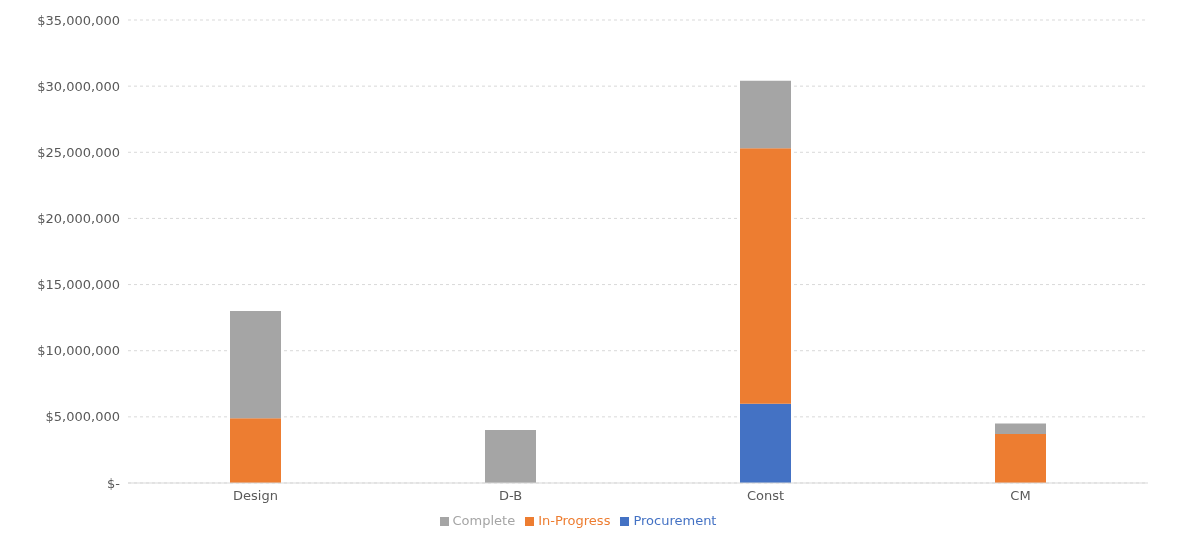 This screenshot has height=550, width=1199. What do you see at coordinates (1020, 496) in the screenshot?
I see `x-tick-label: CM` at bounding box center [1020, 496].